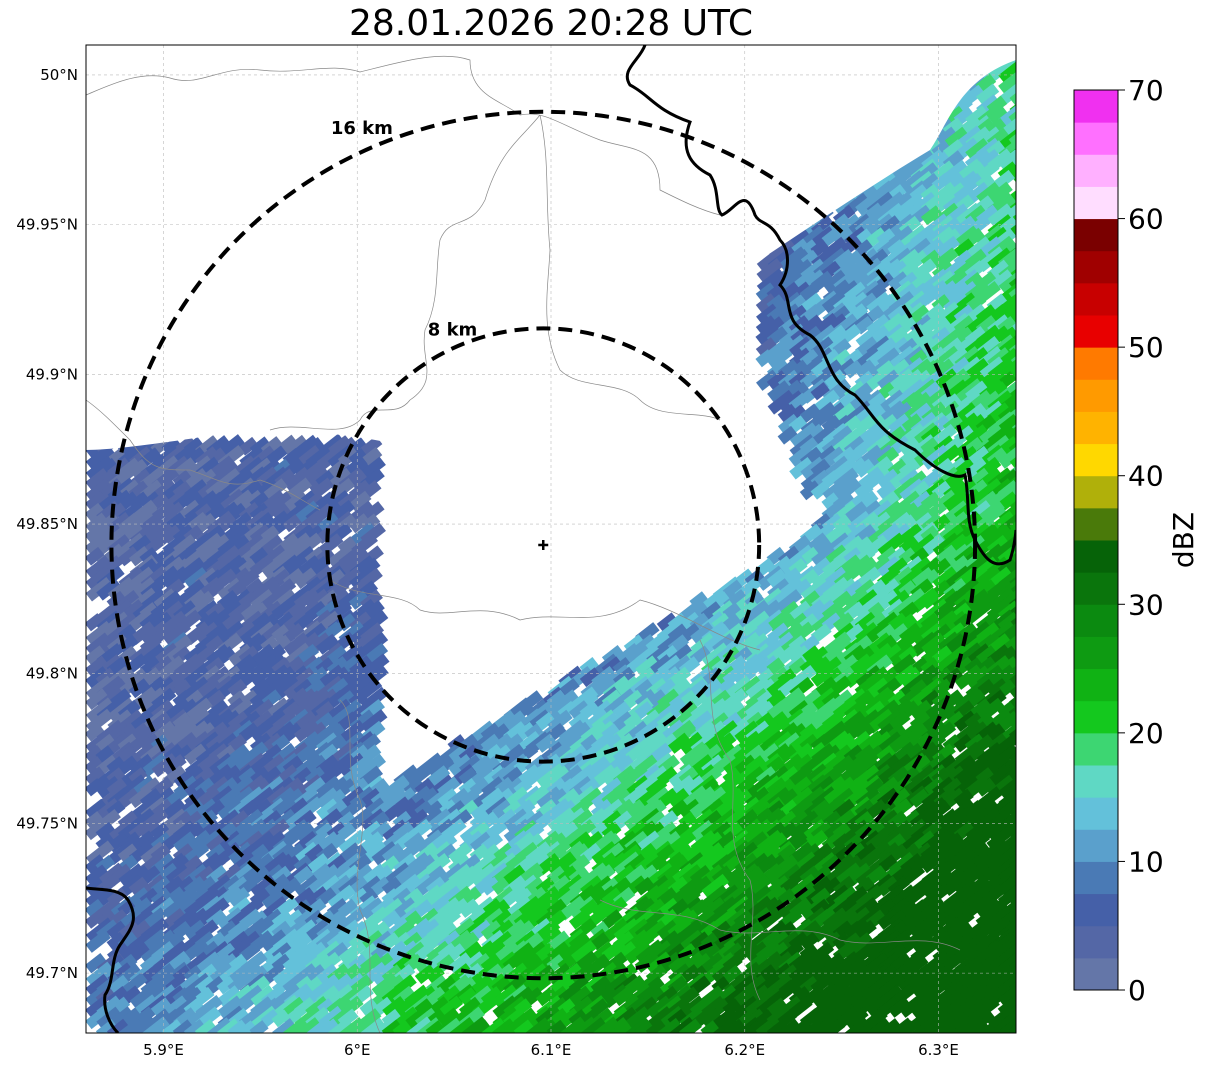  I want to click on colorbar-tick-label: 30, so click(1146, 604).